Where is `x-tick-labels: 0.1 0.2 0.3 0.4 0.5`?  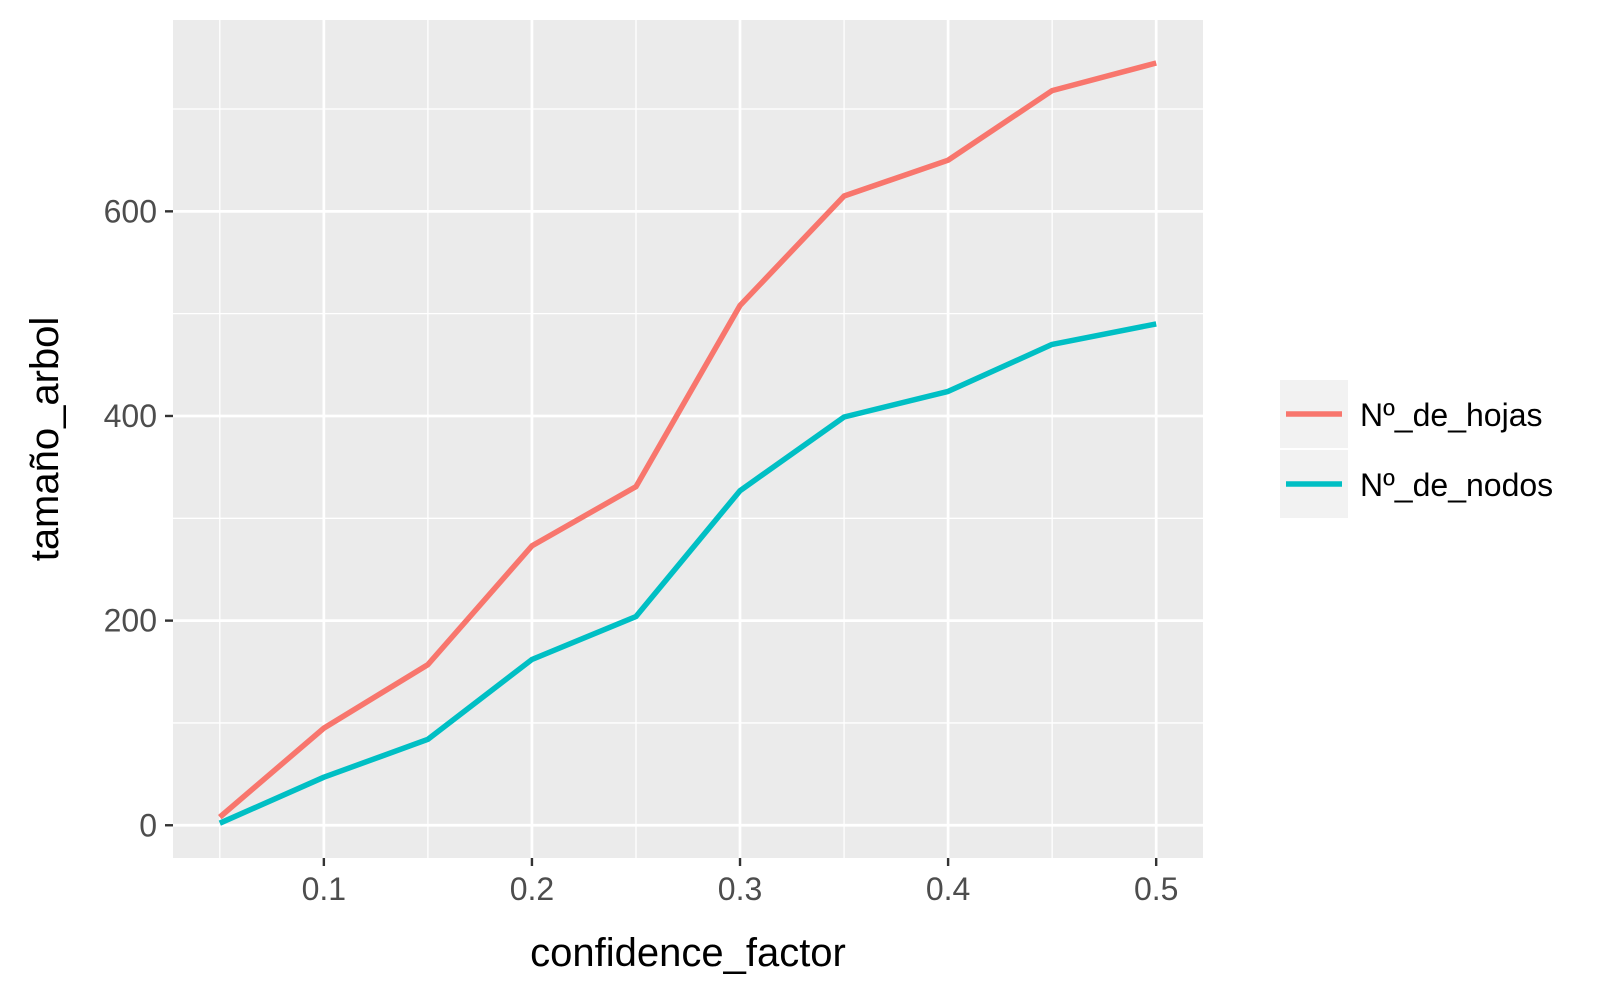
x-tick-labels: 0.1 0.2 0.3 0.4 0.5 is located at coordinates (740, 889).